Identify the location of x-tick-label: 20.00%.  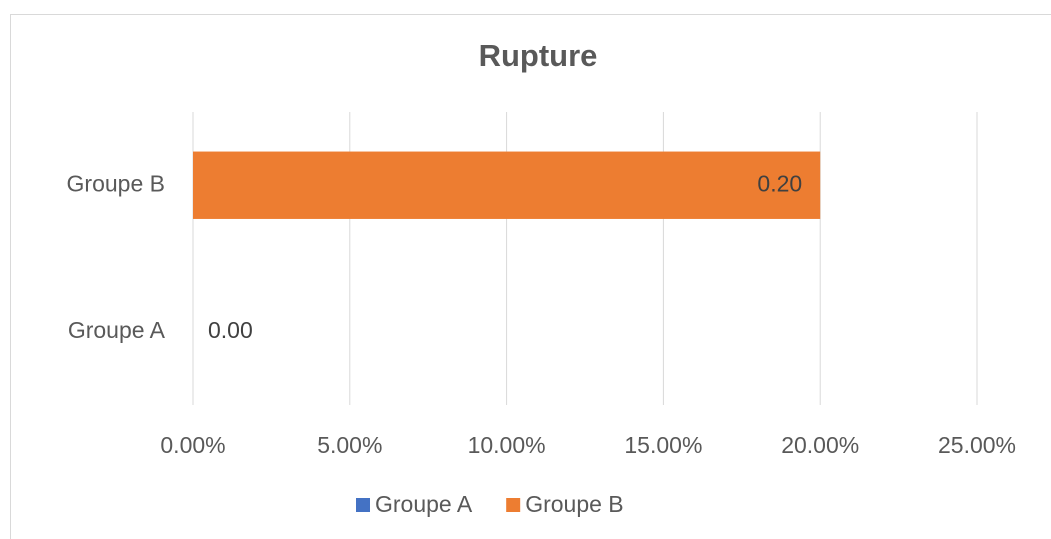
(820, 445).